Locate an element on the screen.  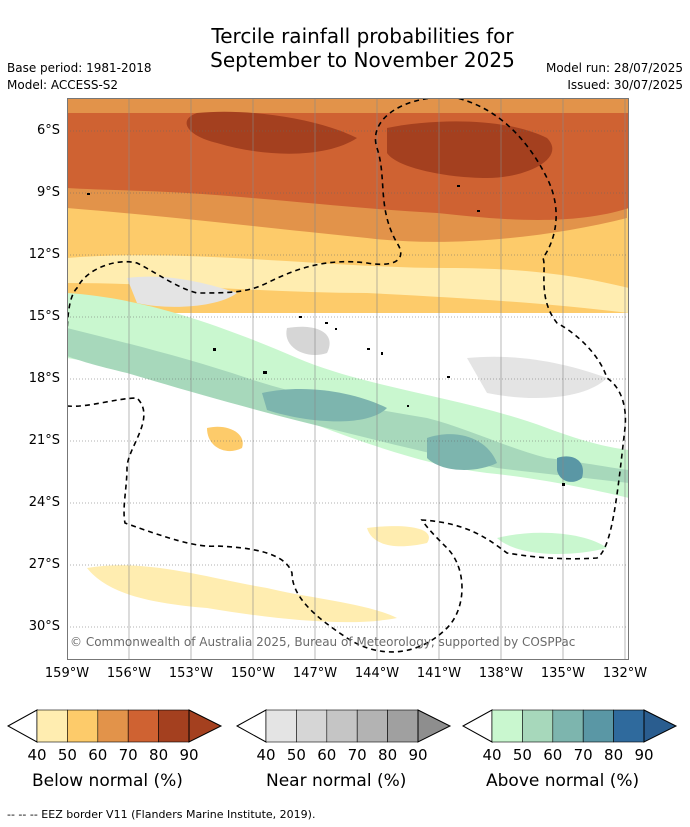
region-above-60-west is located at coordinates (324, 405).